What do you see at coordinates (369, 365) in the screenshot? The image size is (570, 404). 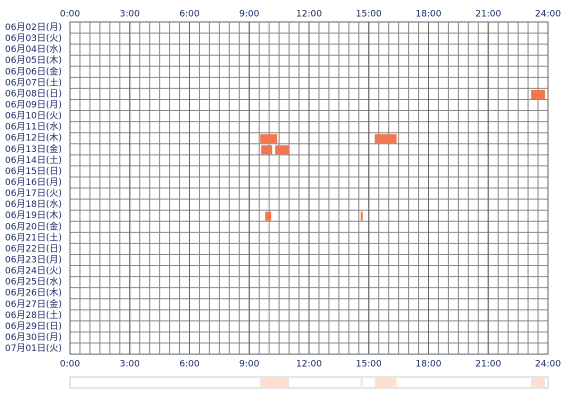 I see `x-tick-label-bottom: 15:00` at bounding box center [369, 365].